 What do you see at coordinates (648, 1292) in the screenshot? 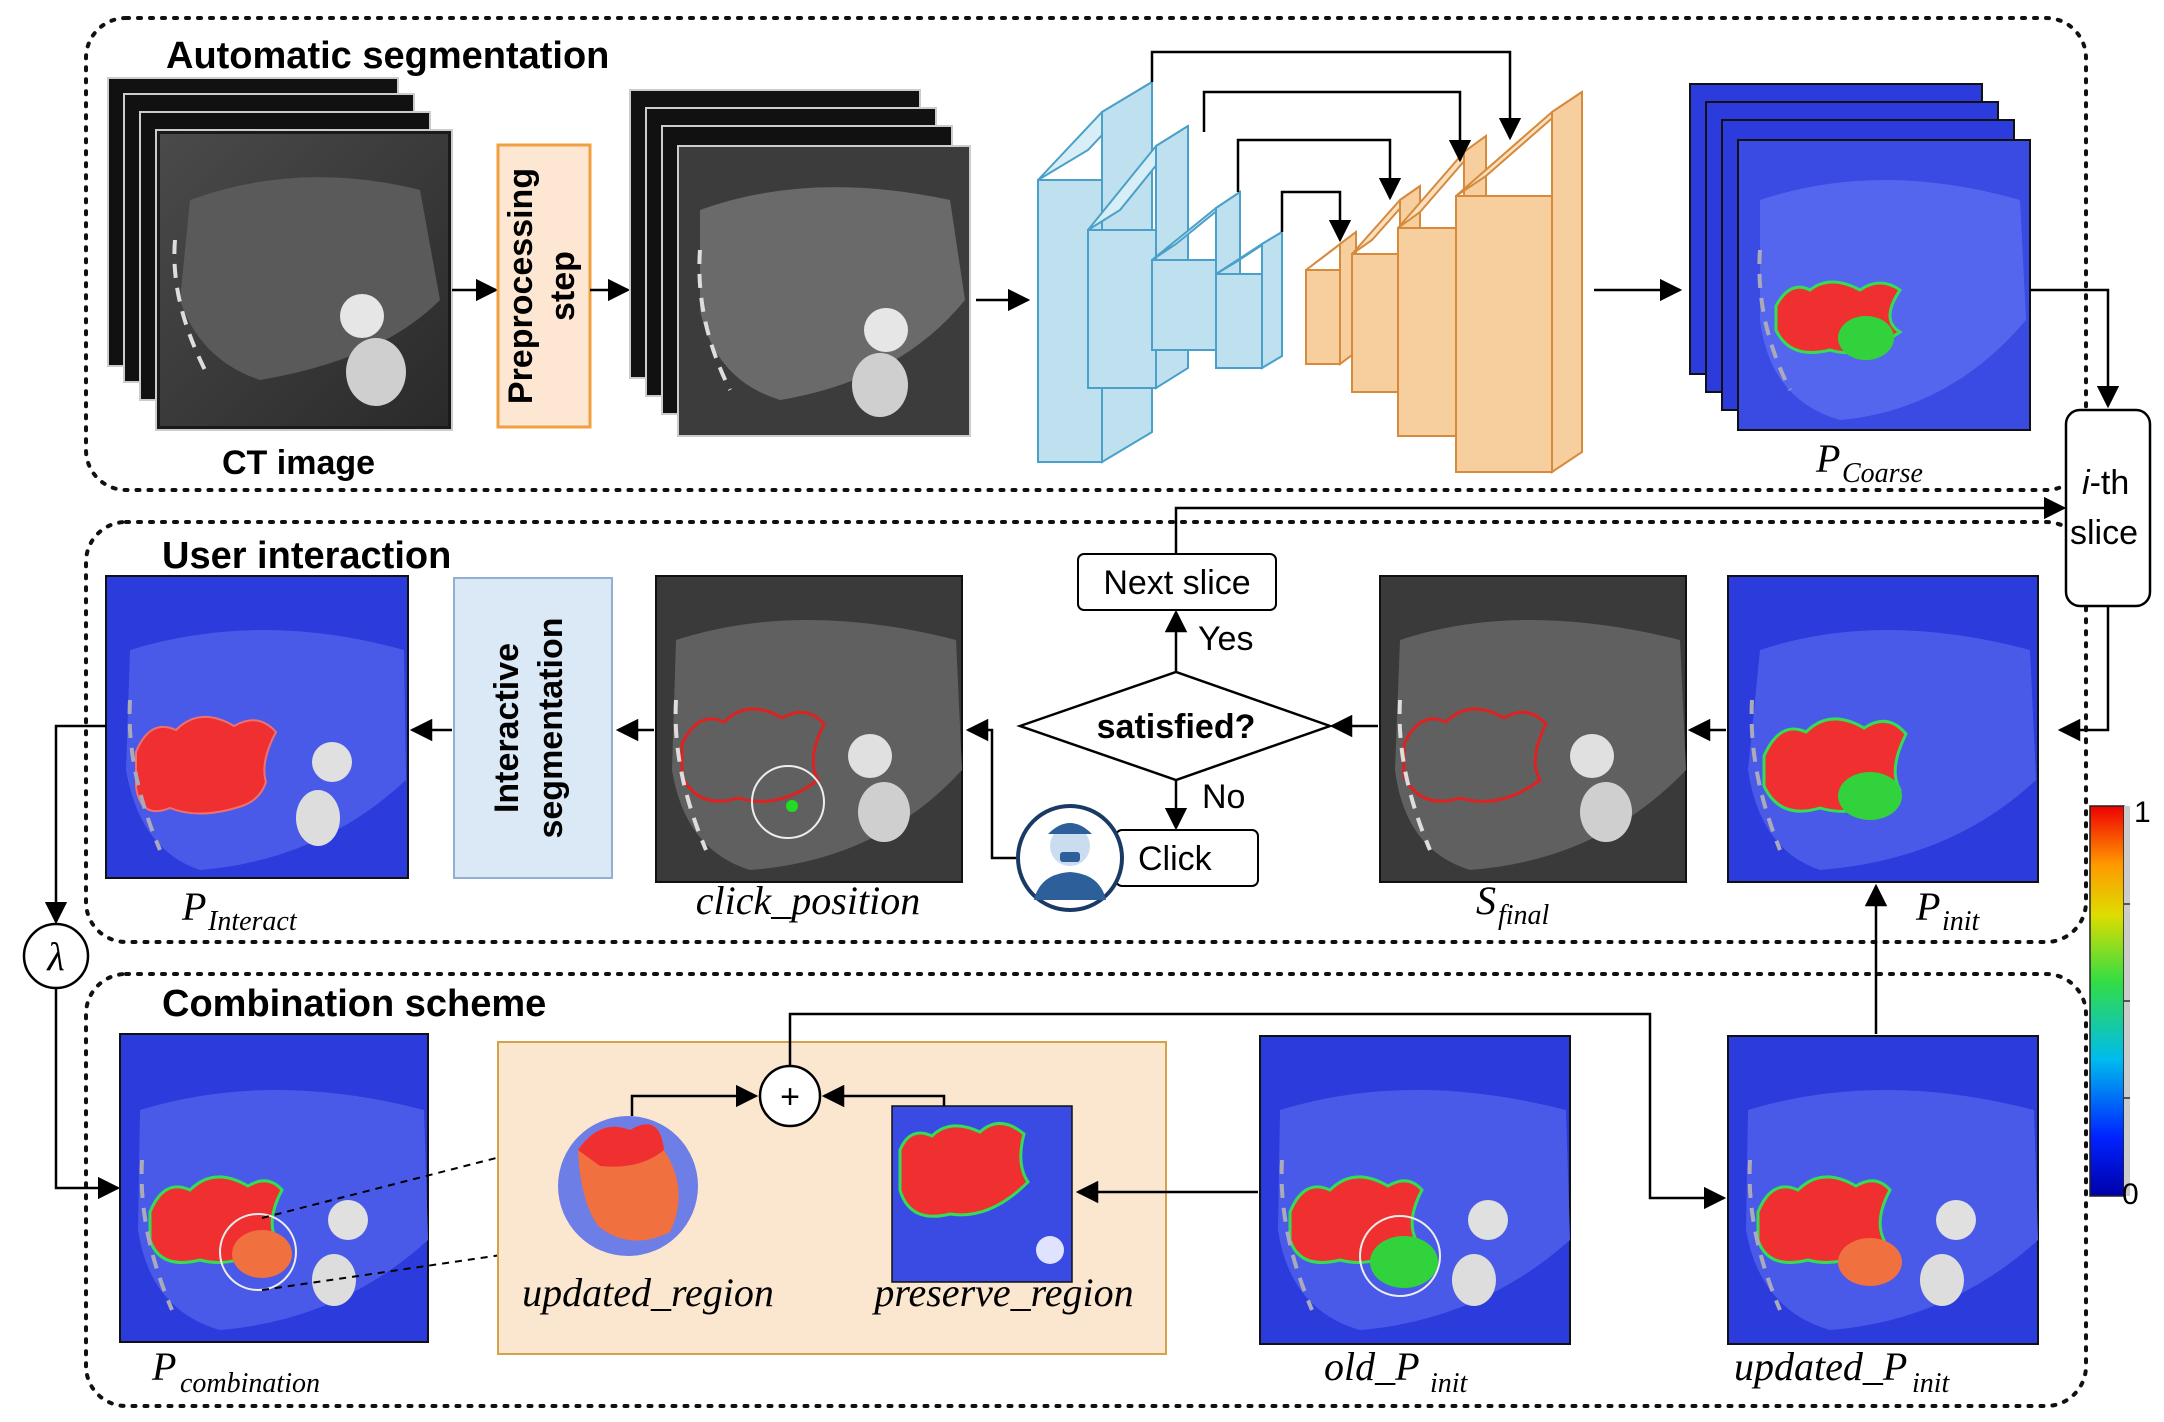
I see `updated-region-label: updated_region` at bounding box center [648, 1292].